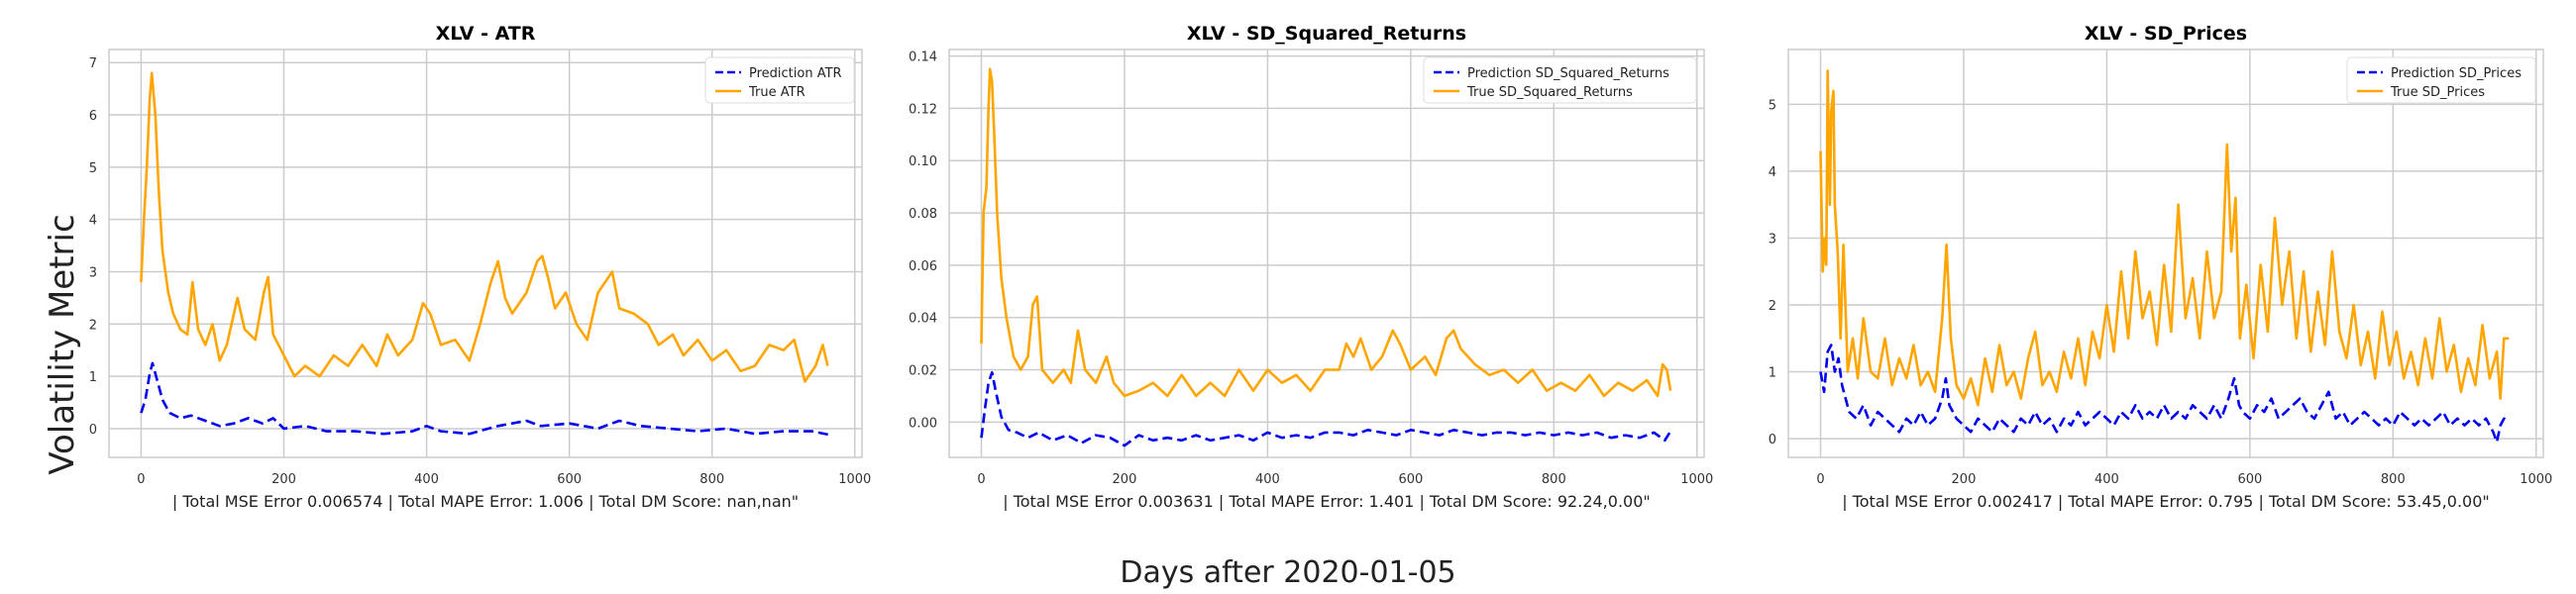 The image size is (2576, 594). What do you see at coordinates (923, 372) in the screenshot?
I see `y-tick-label: 0.02` at bounding box center [923, 372].